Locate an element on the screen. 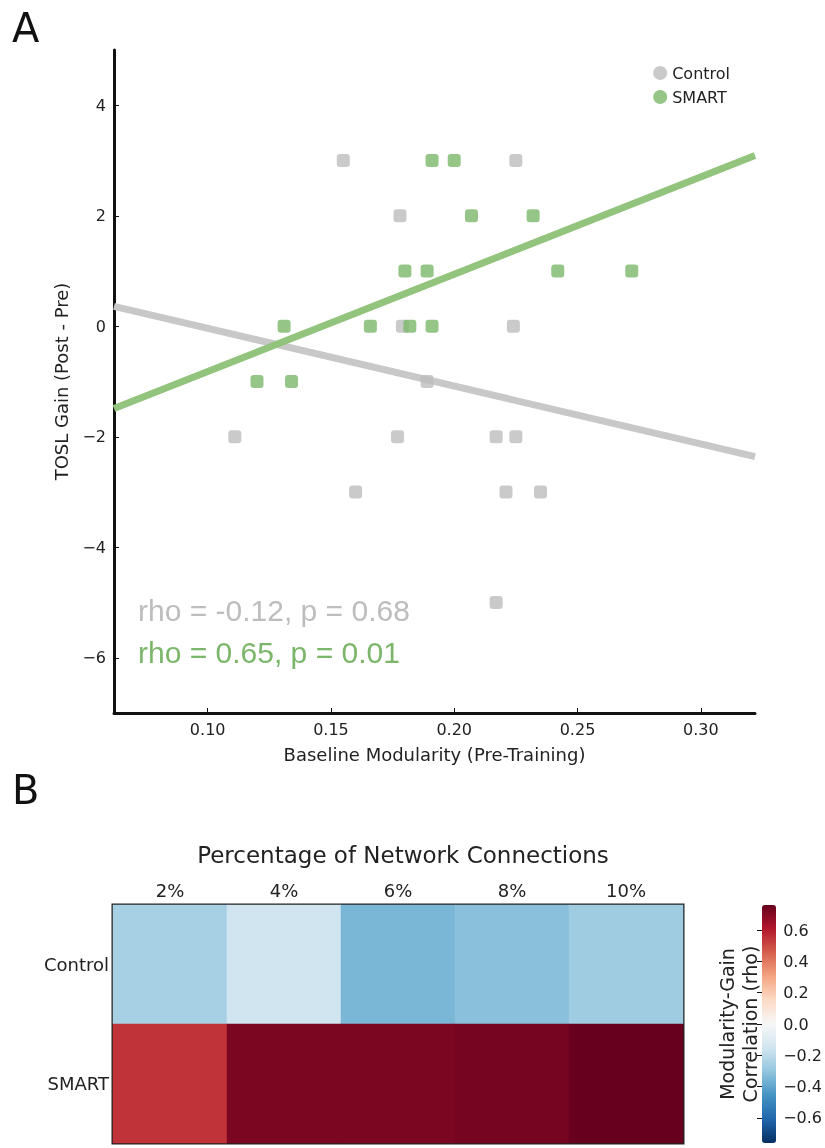  color-bar-label: 0.0 is located at coordinates (796, 1024).